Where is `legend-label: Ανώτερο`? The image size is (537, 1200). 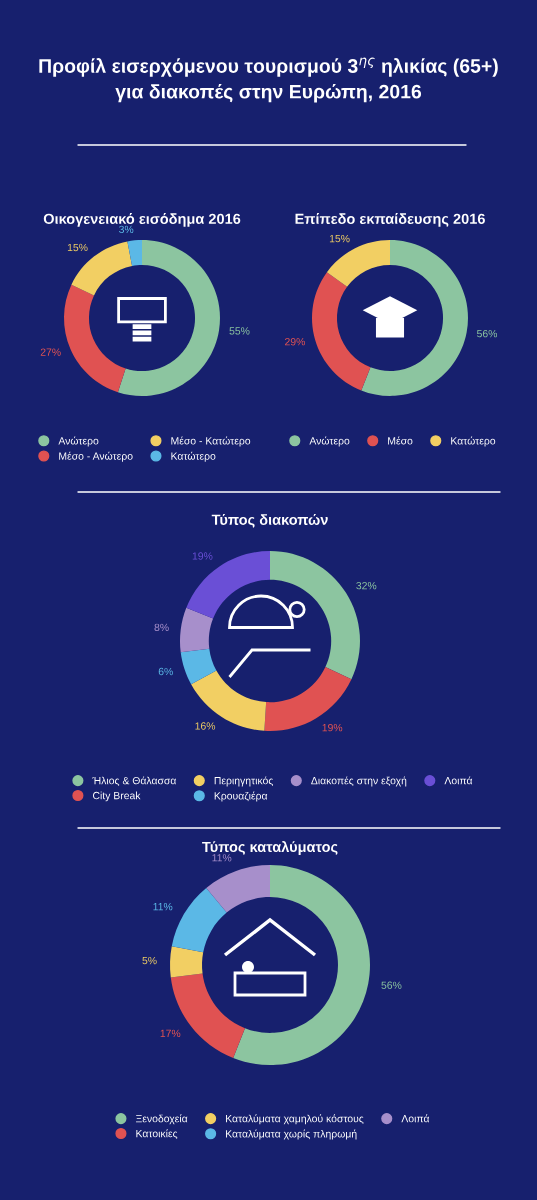
legend-label: Ανώτερο is located at coordinates (78, 441).